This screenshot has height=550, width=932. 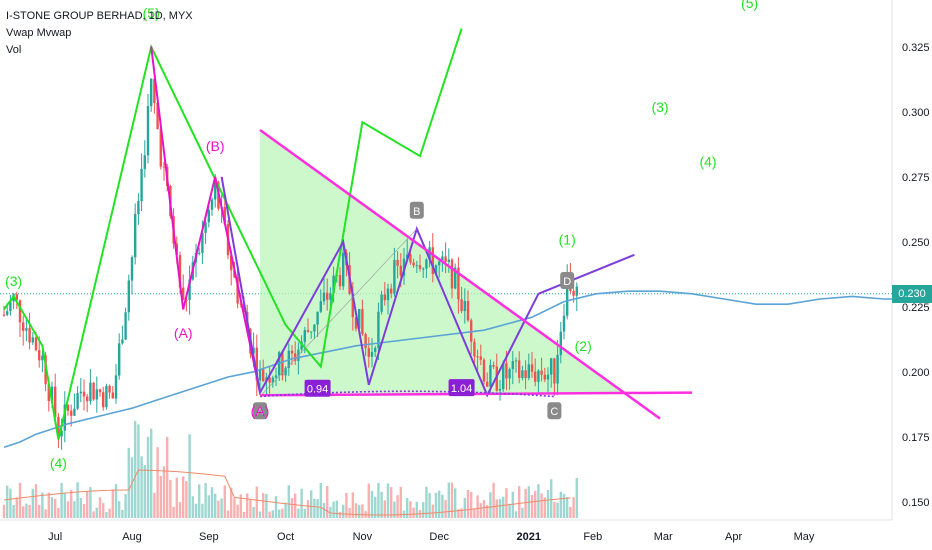 I want to click on indicator-volume: Vol, so click(x=14, y=50).